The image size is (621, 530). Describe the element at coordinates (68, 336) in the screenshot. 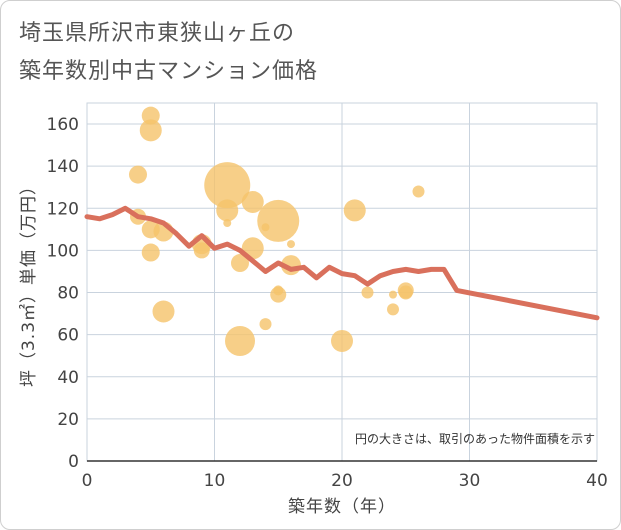

I see `y-tick-label: 60` at that location.